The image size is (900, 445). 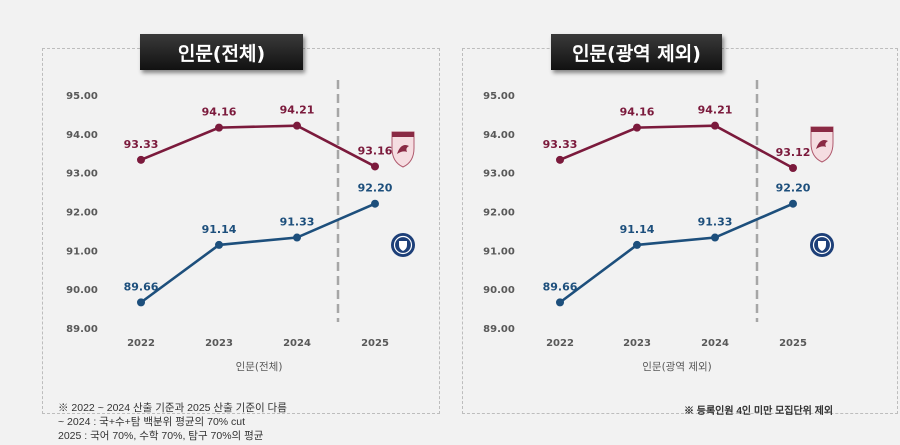 I want to click on x-axis-label: 인문(광역 제외), so click(x=677, y=367).